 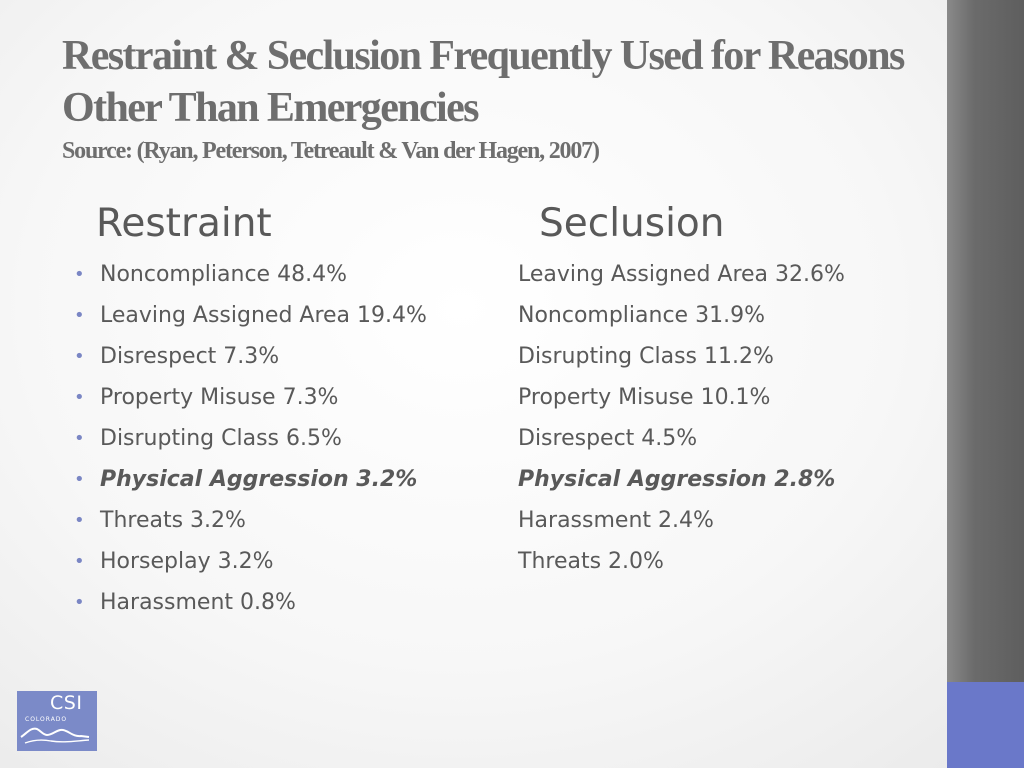 I want to click on seclusion-item-text: Noncompliance 31.9%, so click(x=641, y=315).